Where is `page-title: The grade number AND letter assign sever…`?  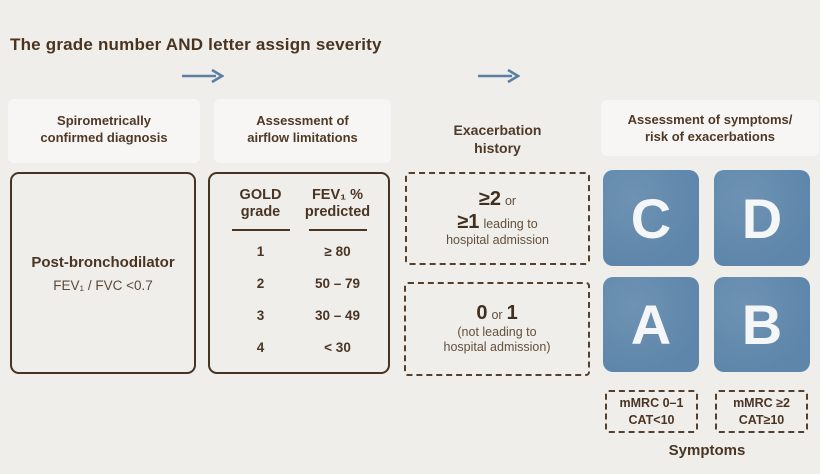
page-title: The grade number AND letter assign sever… is located at coordinates (196, 44).